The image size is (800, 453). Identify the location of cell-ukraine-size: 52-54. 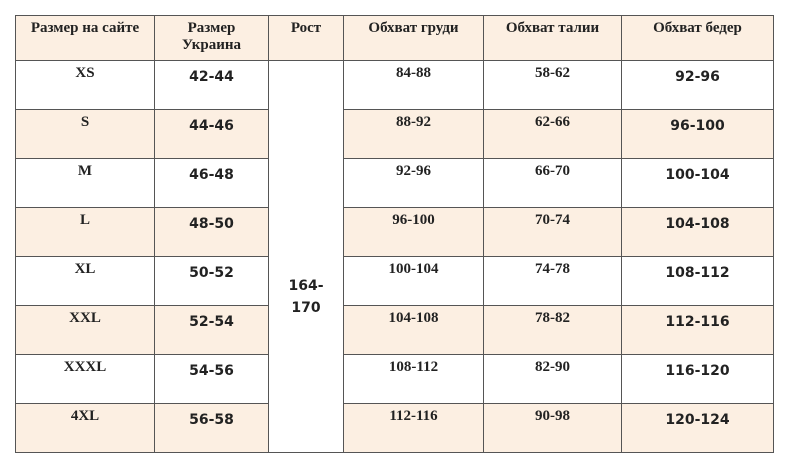
(211, 330).